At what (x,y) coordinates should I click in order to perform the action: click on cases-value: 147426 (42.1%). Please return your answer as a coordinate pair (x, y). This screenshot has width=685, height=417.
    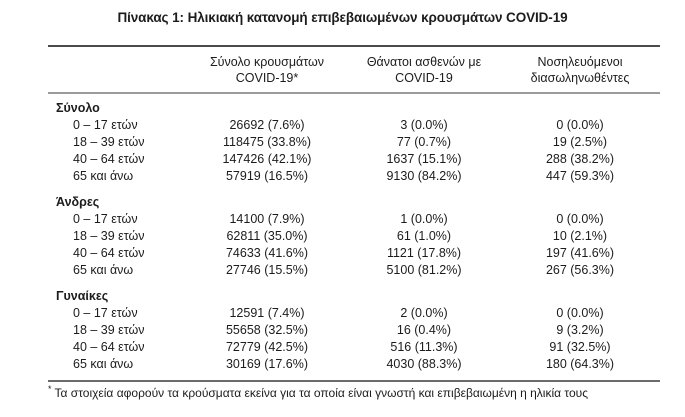
    Looking at the image, I should click on (267, 159).